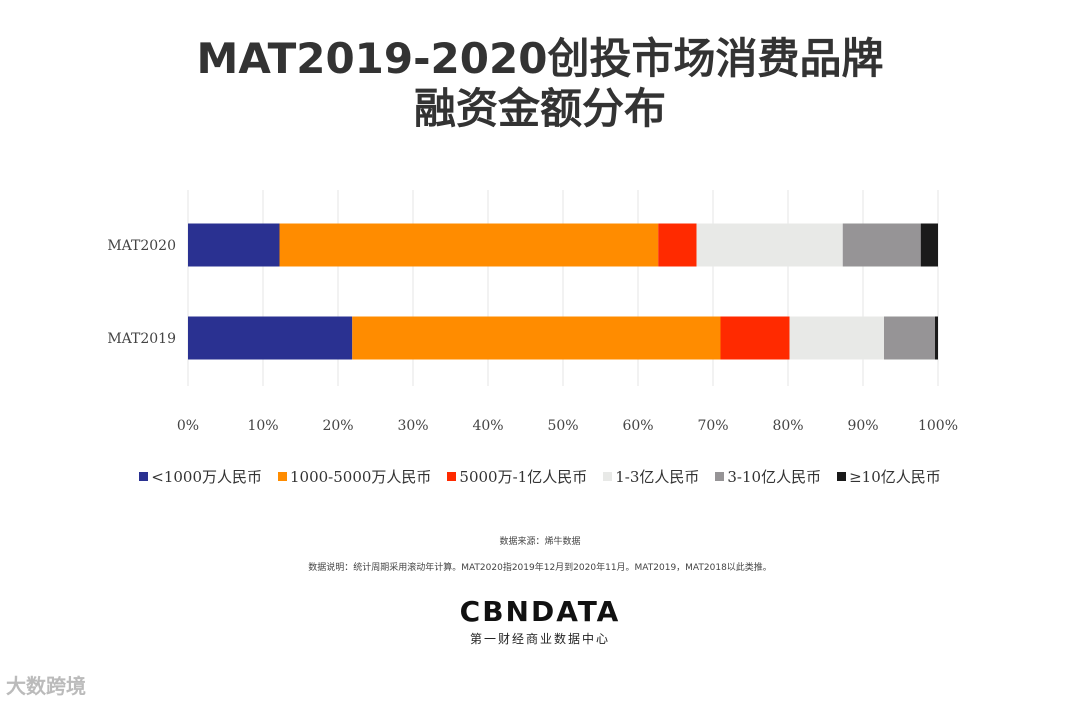 The height and width of the screenshot is (703, 1080). Describe the element at coordinates (540, 58) in the screenshot. I see `title-line-1: MAT2019-2020创投市场消费品牌` at that location.